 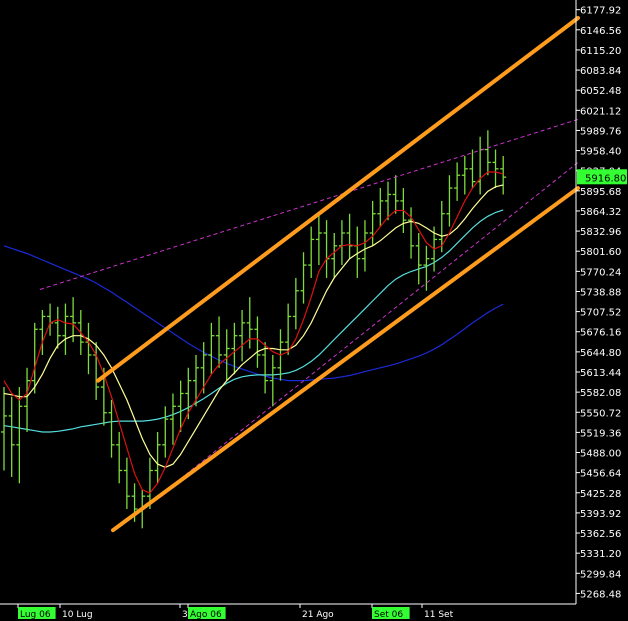 I want to click on y-tick-label: 5331.20, so click(x=600, y=554).